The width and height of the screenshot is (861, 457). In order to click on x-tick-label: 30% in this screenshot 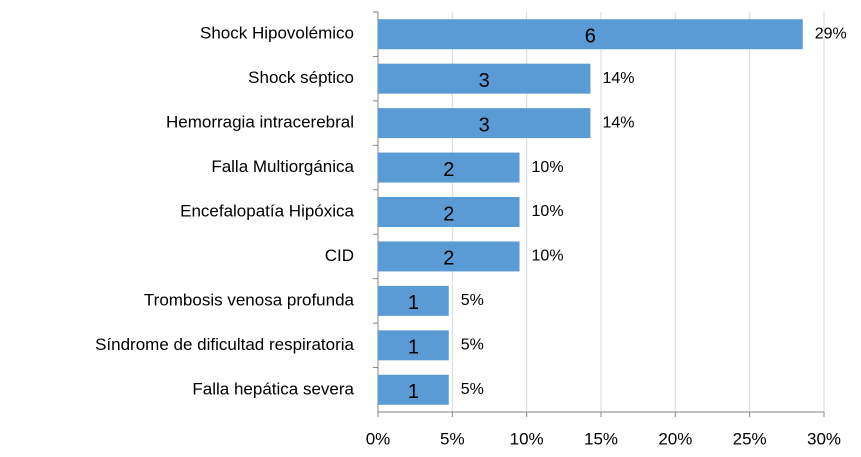, I will do `click(824, 438)`.